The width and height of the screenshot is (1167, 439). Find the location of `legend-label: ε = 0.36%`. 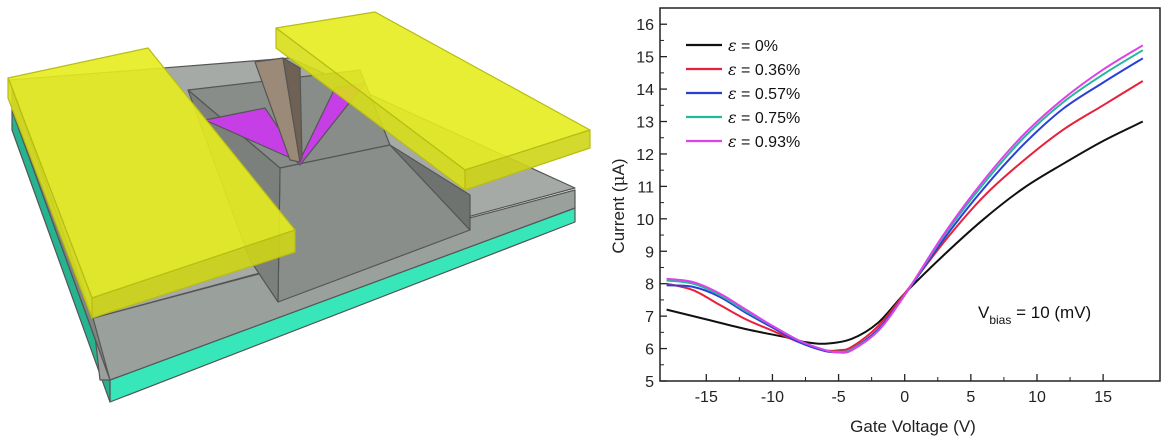

legend-label: ε = 0.36% is located at coordinates (764, 69).